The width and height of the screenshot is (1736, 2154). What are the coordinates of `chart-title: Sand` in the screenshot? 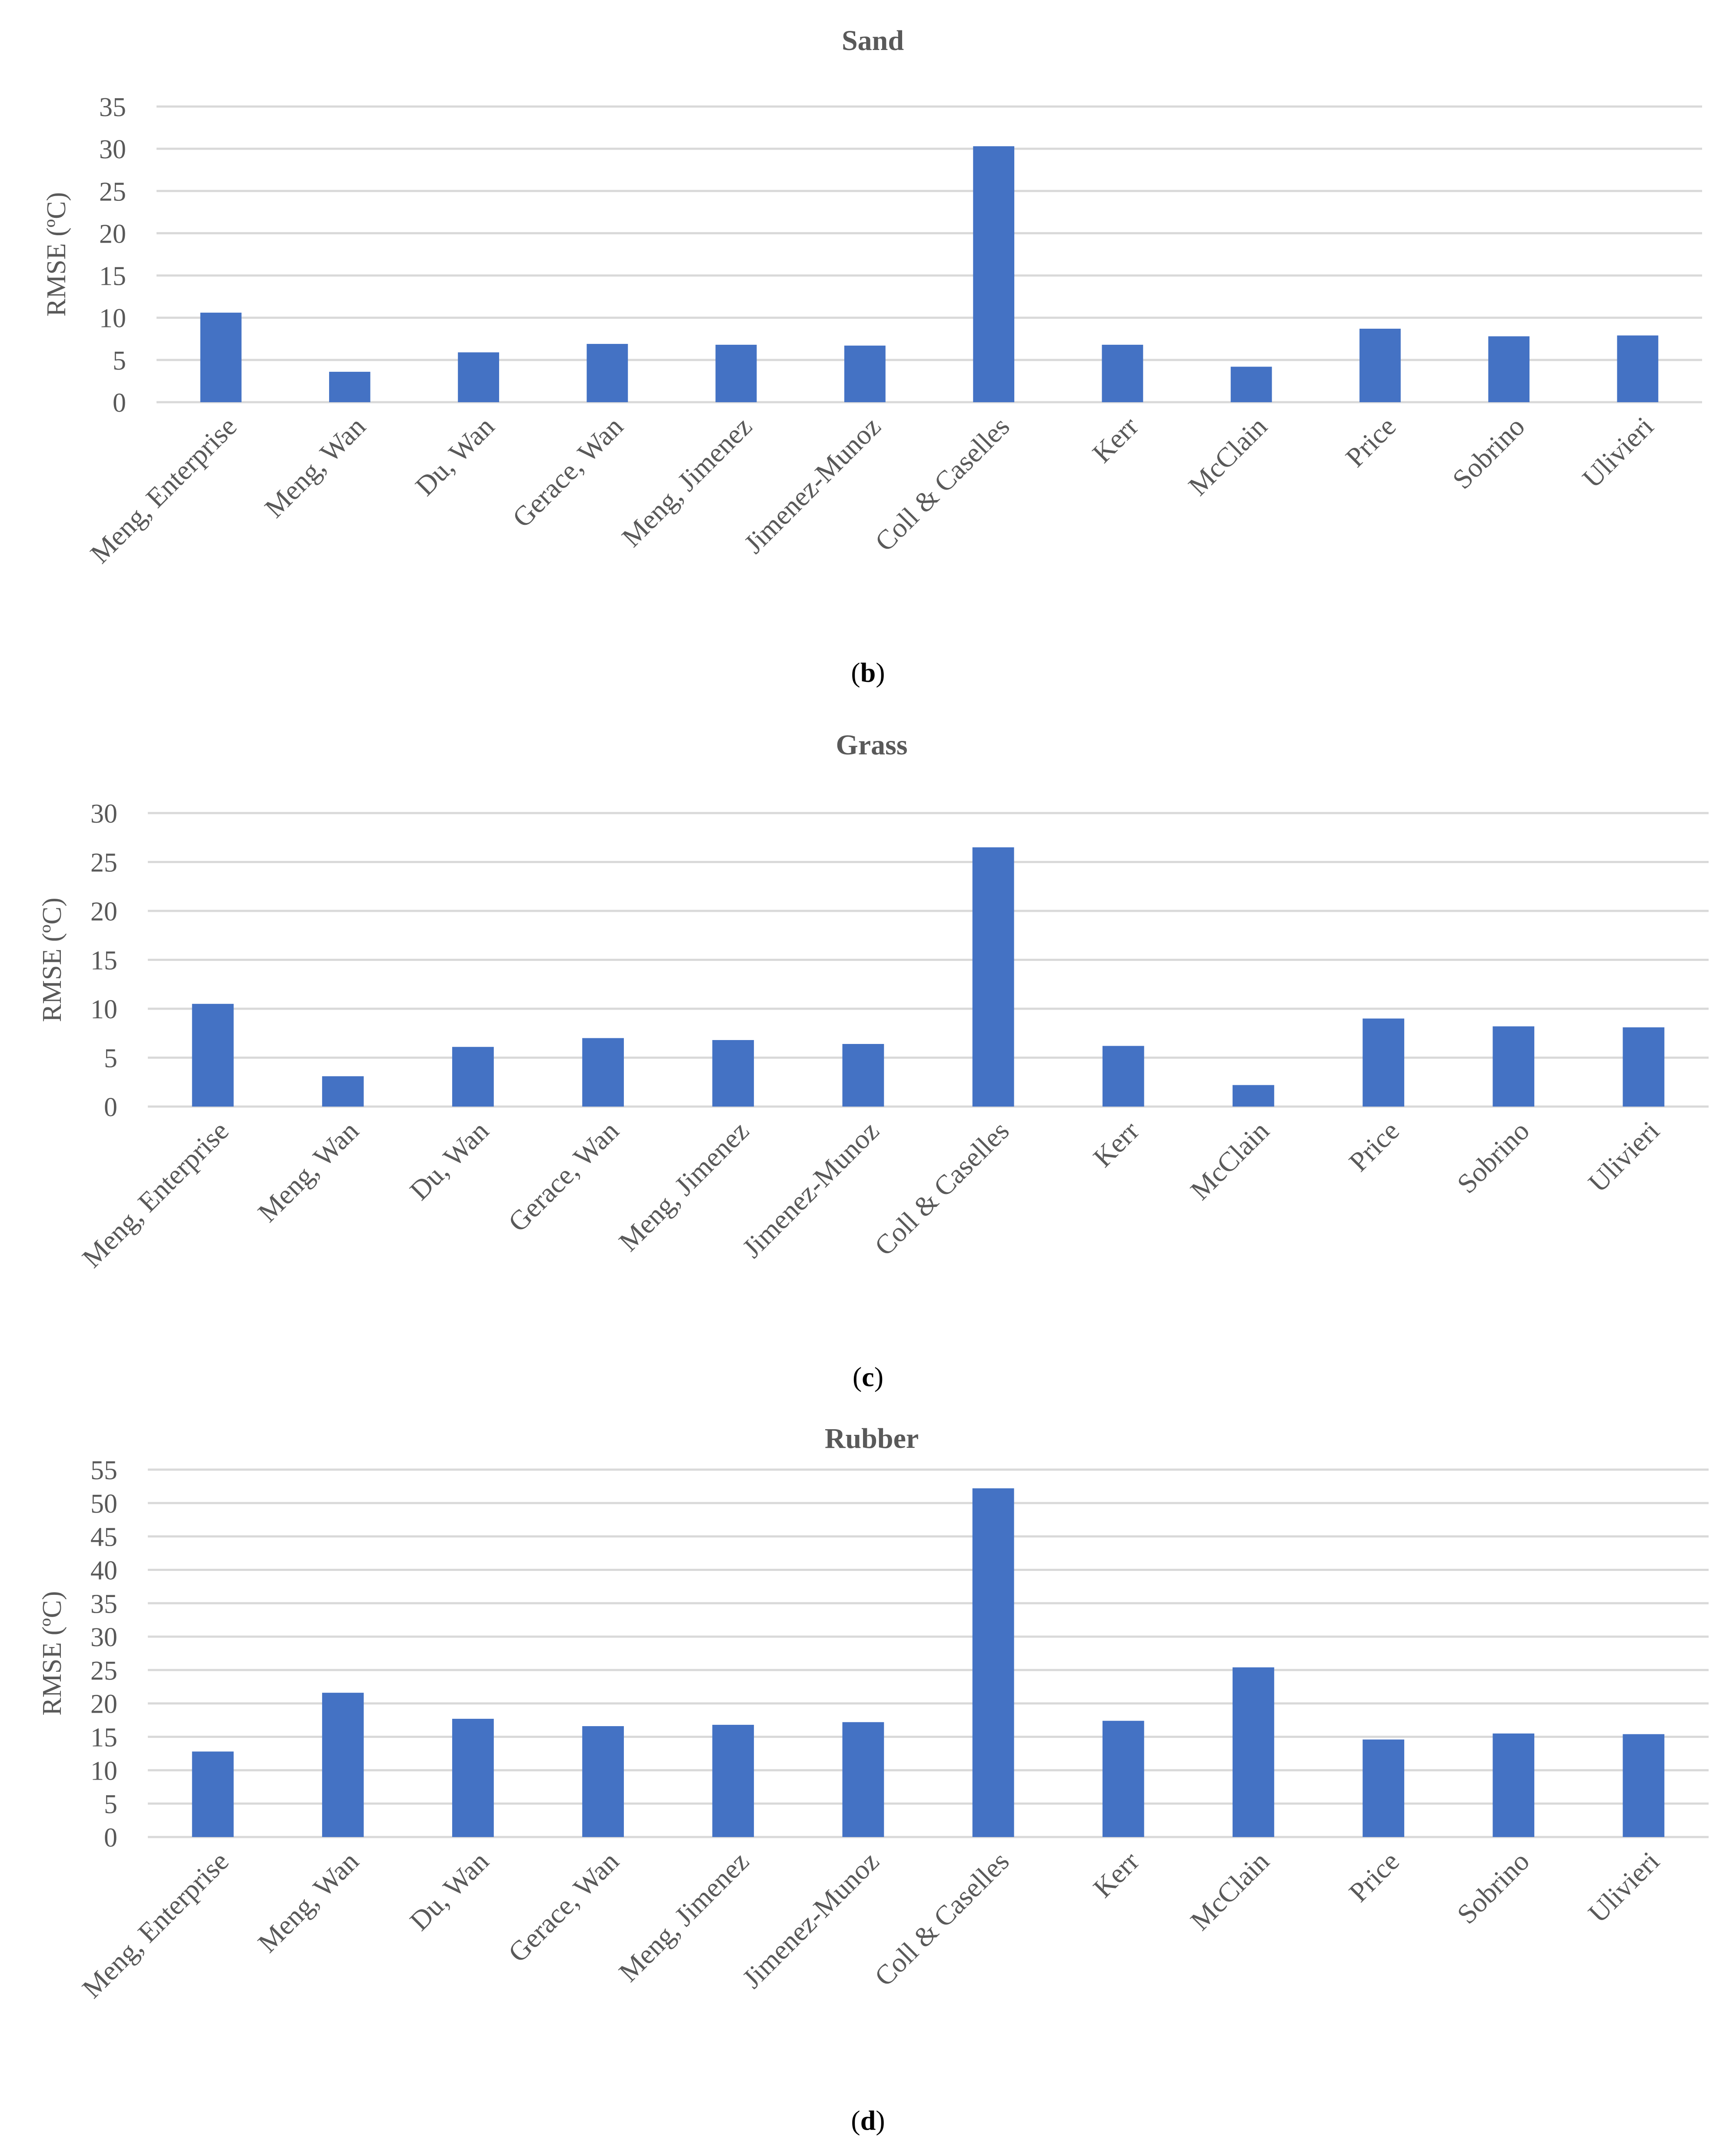 It's located at (873, 41).